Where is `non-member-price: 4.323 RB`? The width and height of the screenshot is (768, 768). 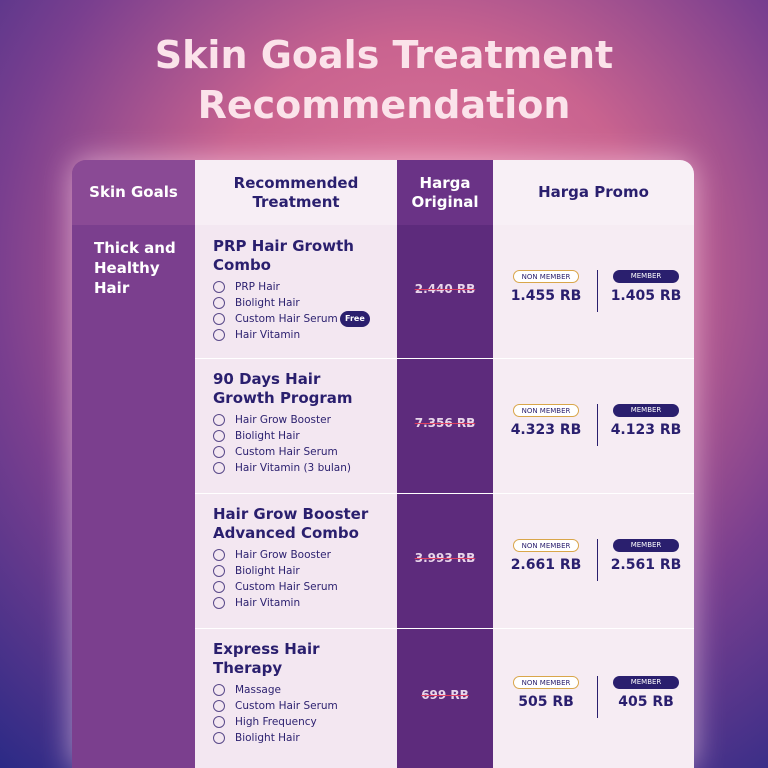
non-member-price: 4.323 RB is located at coordinates (546, 429).